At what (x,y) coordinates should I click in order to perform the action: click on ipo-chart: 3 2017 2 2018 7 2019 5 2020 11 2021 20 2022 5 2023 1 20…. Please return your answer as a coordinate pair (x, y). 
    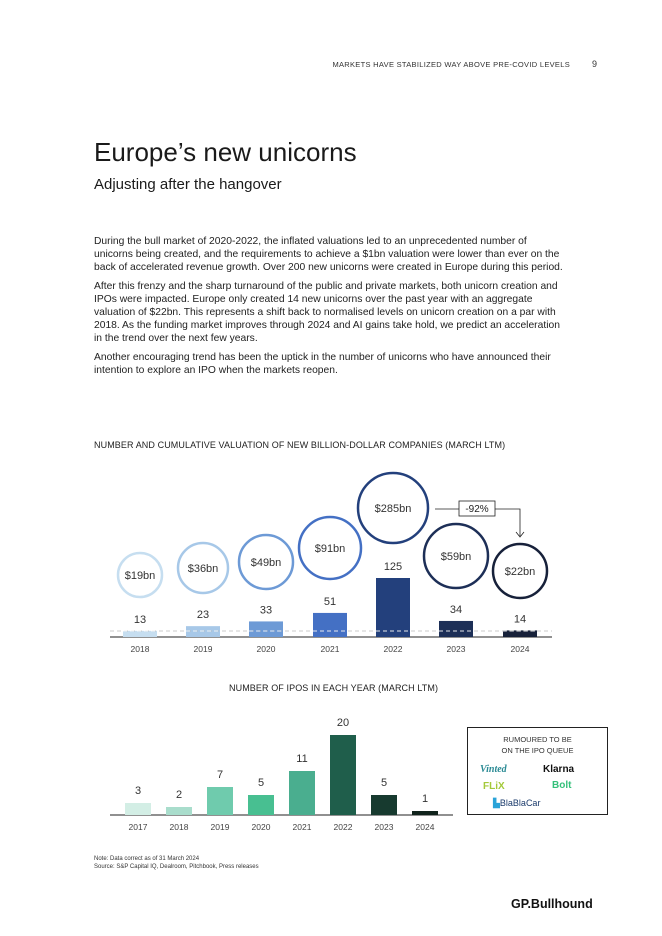
    Looking at the image, I should click on (281, 774).